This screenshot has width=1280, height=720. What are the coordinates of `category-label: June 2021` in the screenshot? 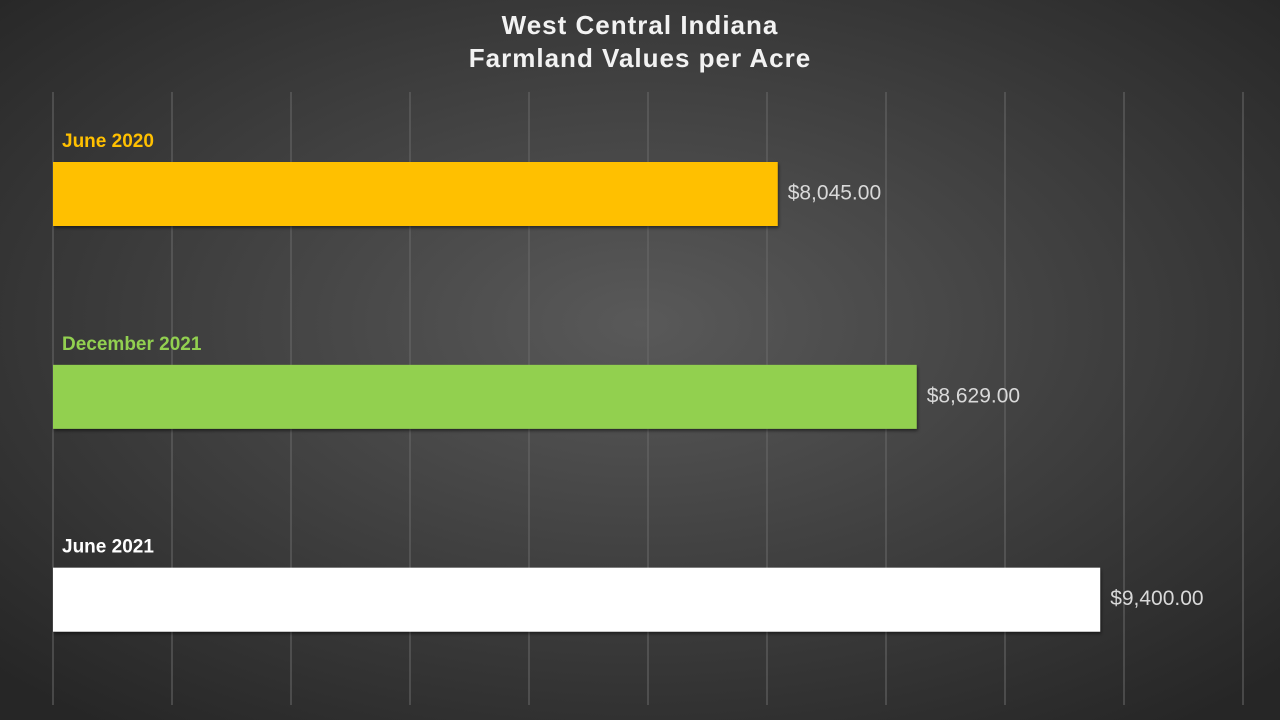 It's located at (108, 547).